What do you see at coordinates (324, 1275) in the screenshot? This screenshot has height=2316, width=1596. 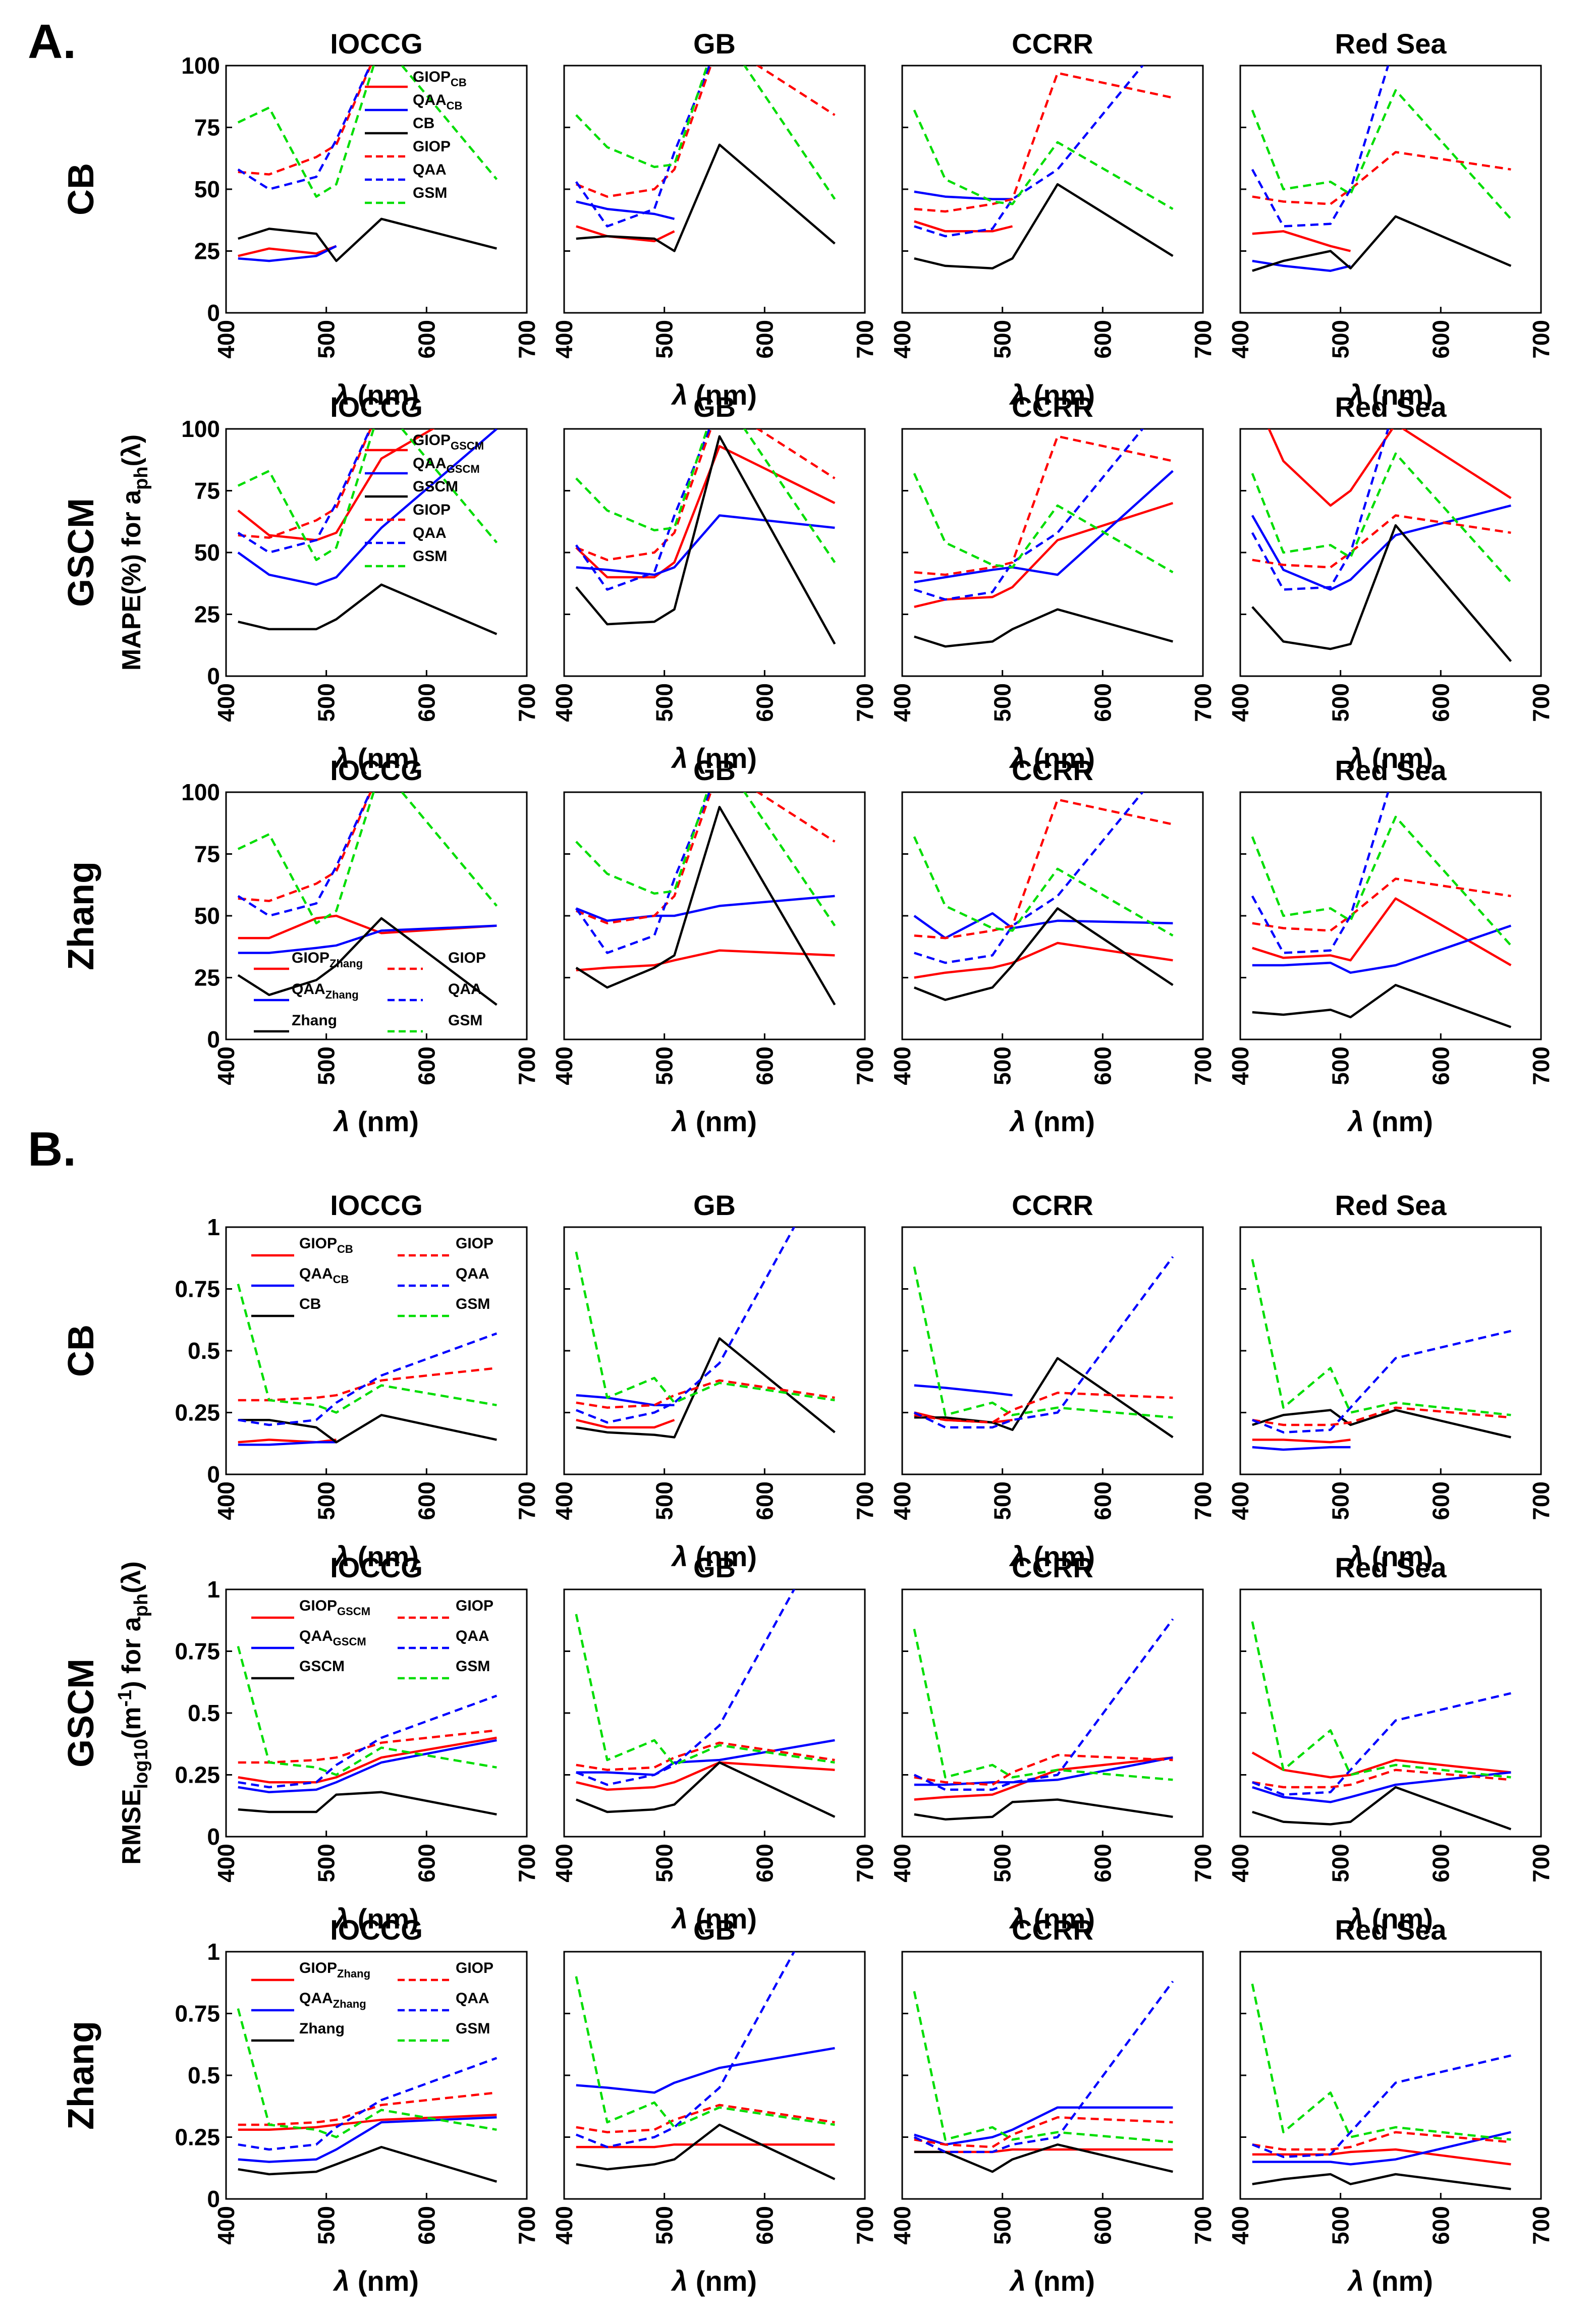 I see `legend-label-qaa-cb: QAACB` at bounding box center [324, 1275].